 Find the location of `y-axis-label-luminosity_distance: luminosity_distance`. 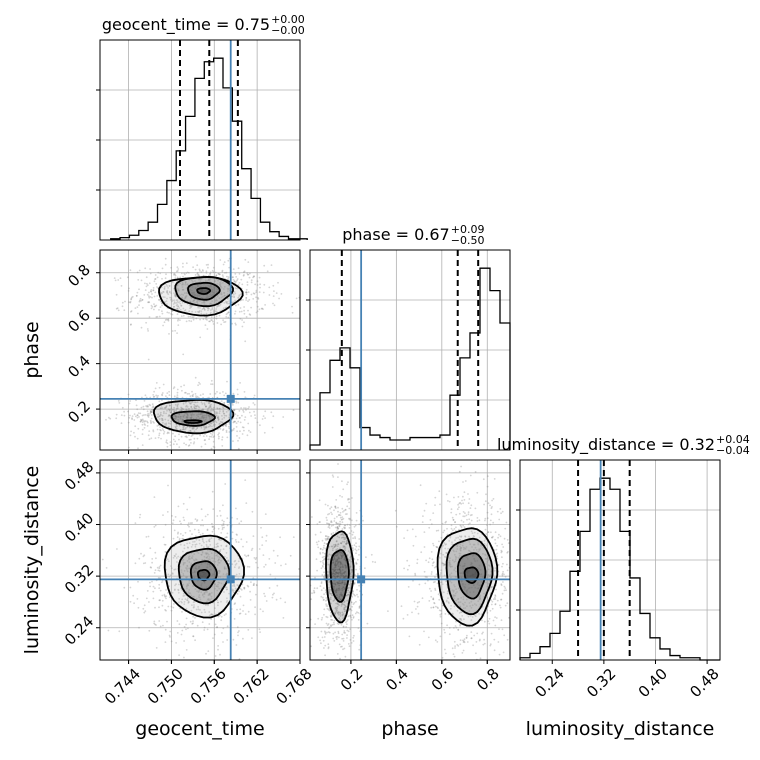

y-axis-label-luminosity_distance: luminosity_distance is located at coordinates (32, 560).